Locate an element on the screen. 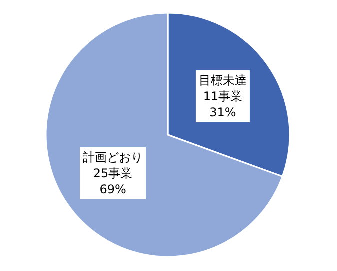  data-label: 11事業 31% is located at coordinates (223, 105).